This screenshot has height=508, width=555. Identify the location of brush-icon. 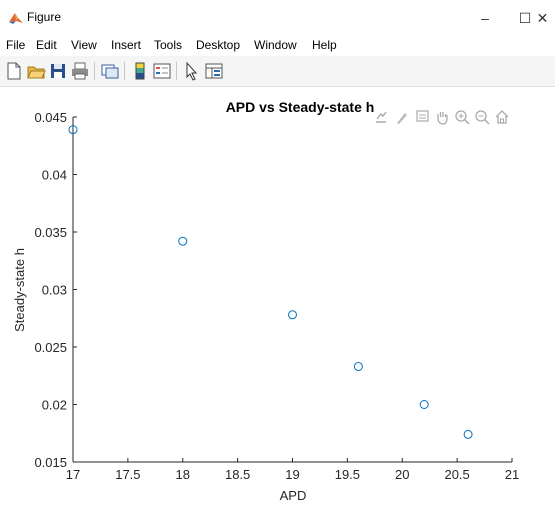
(402, 117).